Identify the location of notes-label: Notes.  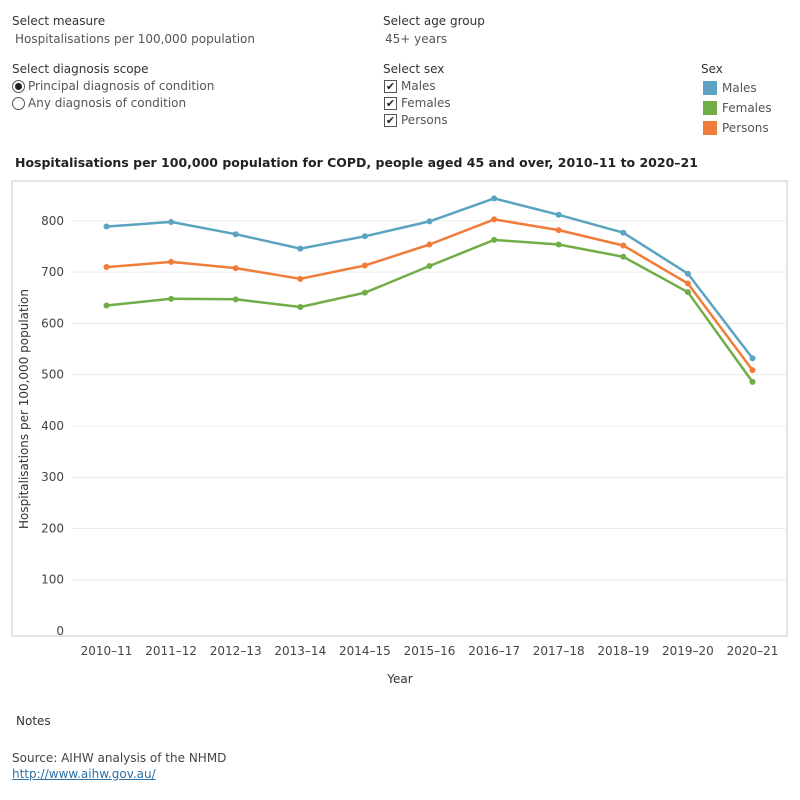
(33, 721).